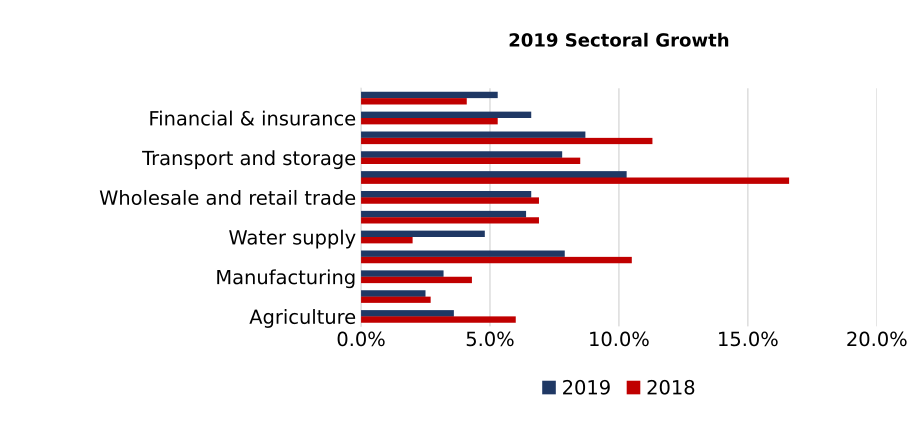  I want to click on x-tick-label: 20.0%, so click(877, 339).